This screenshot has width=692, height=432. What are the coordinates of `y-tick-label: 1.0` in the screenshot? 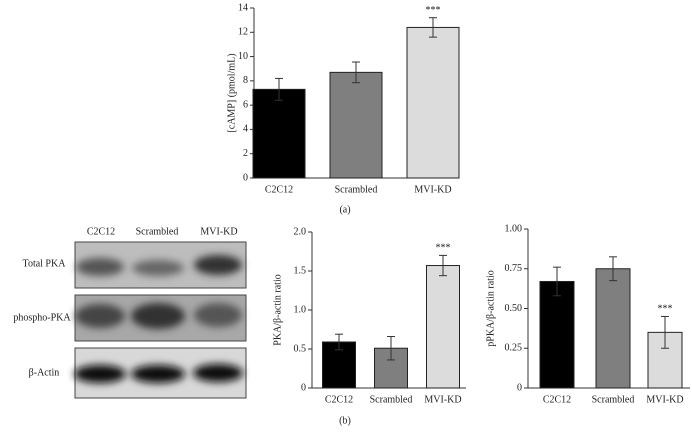 It's located at (300, 309).